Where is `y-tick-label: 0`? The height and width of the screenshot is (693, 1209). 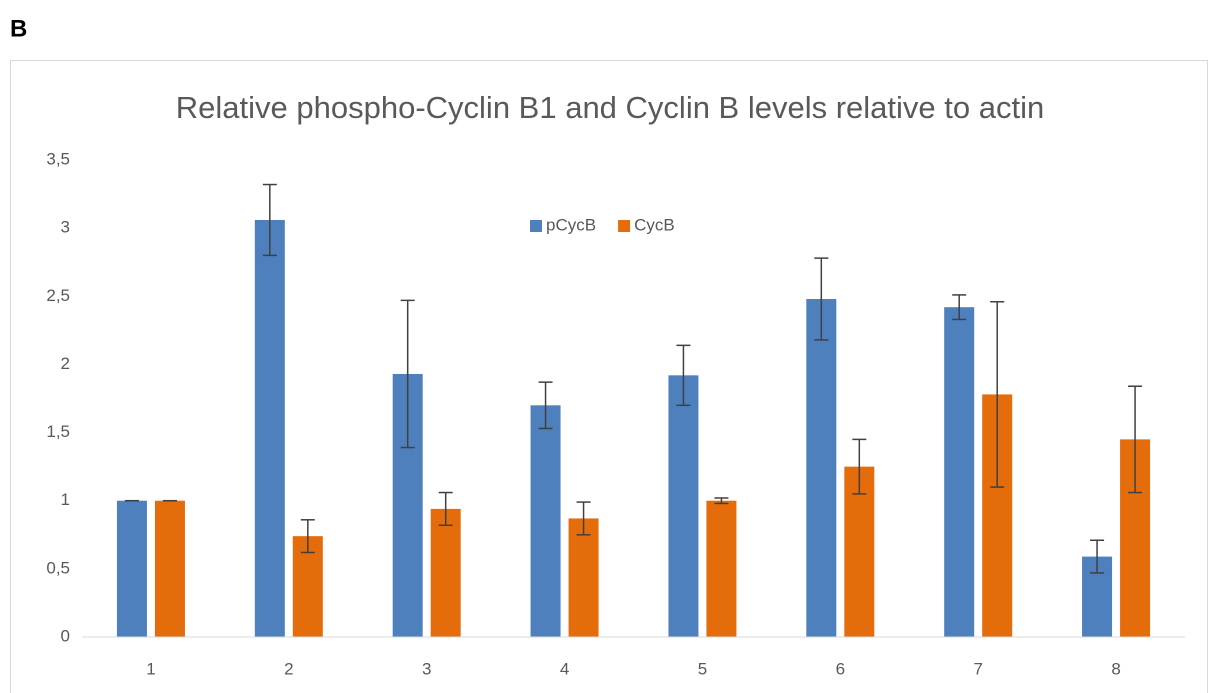
y-tick-label: 0 is located at coordinates (65, 635).